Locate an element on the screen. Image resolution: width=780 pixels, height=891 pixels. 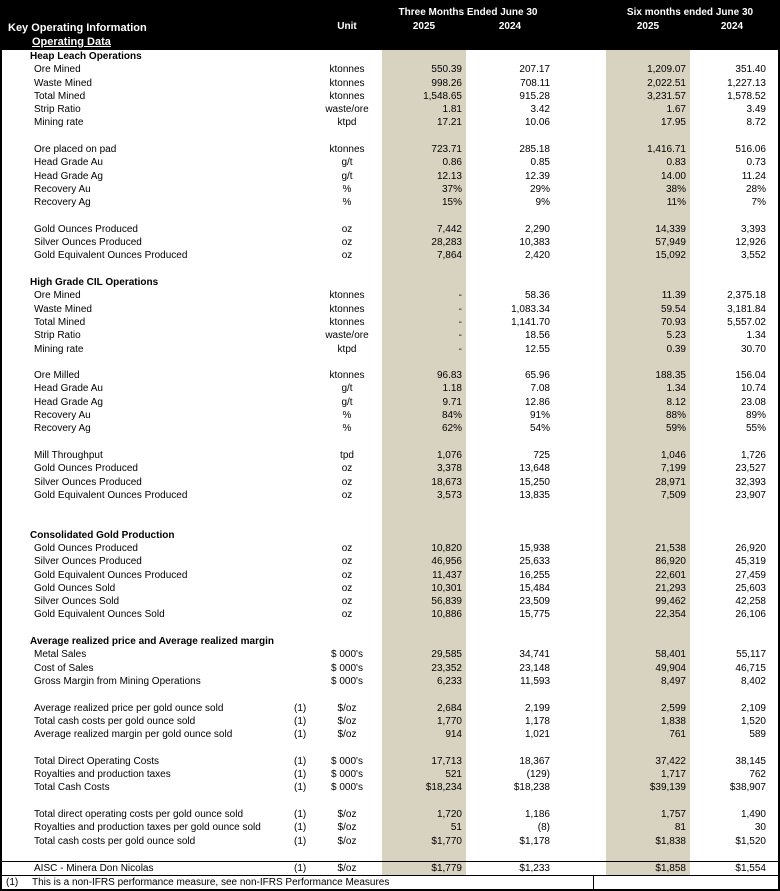
row-label: Silver Ounces Sold is located at coordinates (77, 602).